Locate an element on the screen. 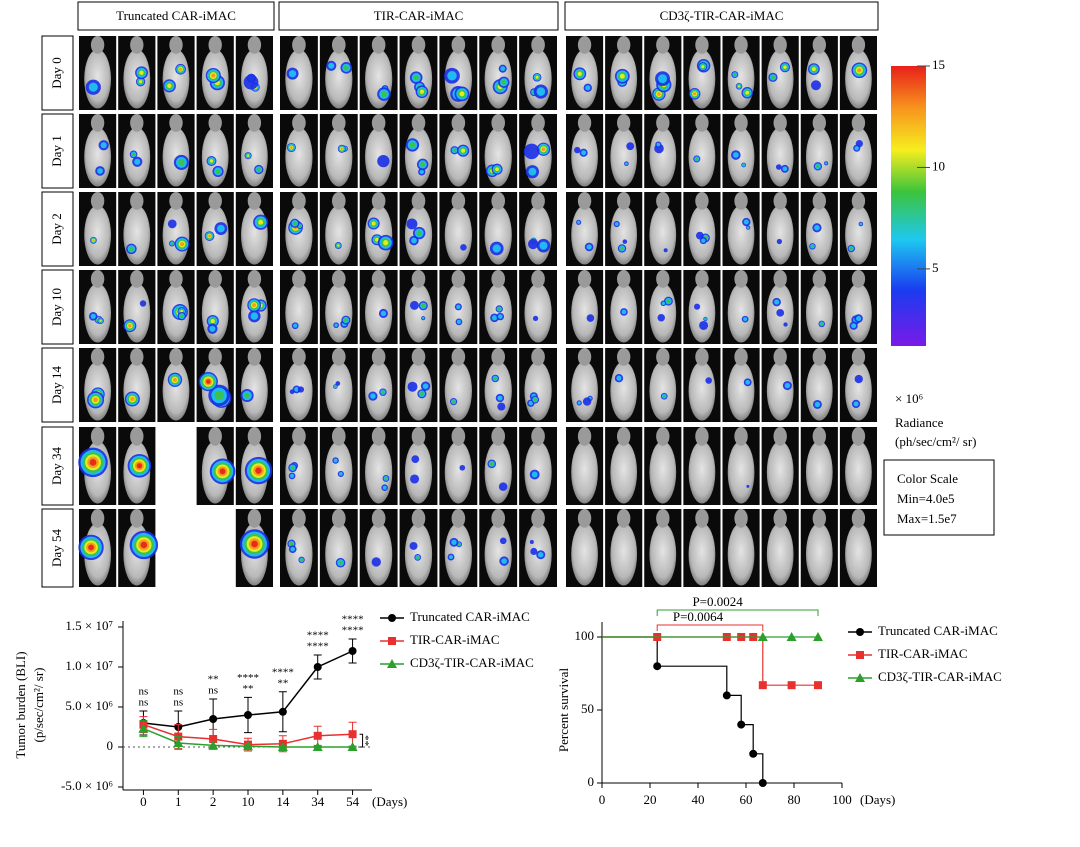 The width and height of the screenshot is (1080, 847). day-label: Day 10 is located at coordinates (56, 307).